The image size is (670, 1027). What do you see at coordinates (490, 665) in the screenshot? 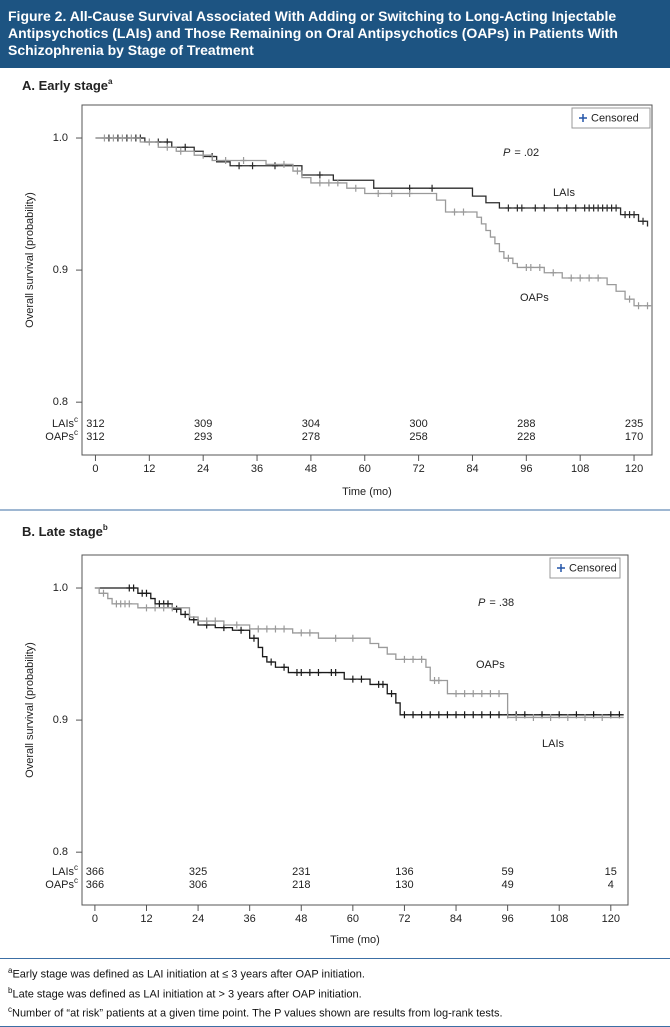
I see `series-label: OAPs` at bounding box center [490, 665].